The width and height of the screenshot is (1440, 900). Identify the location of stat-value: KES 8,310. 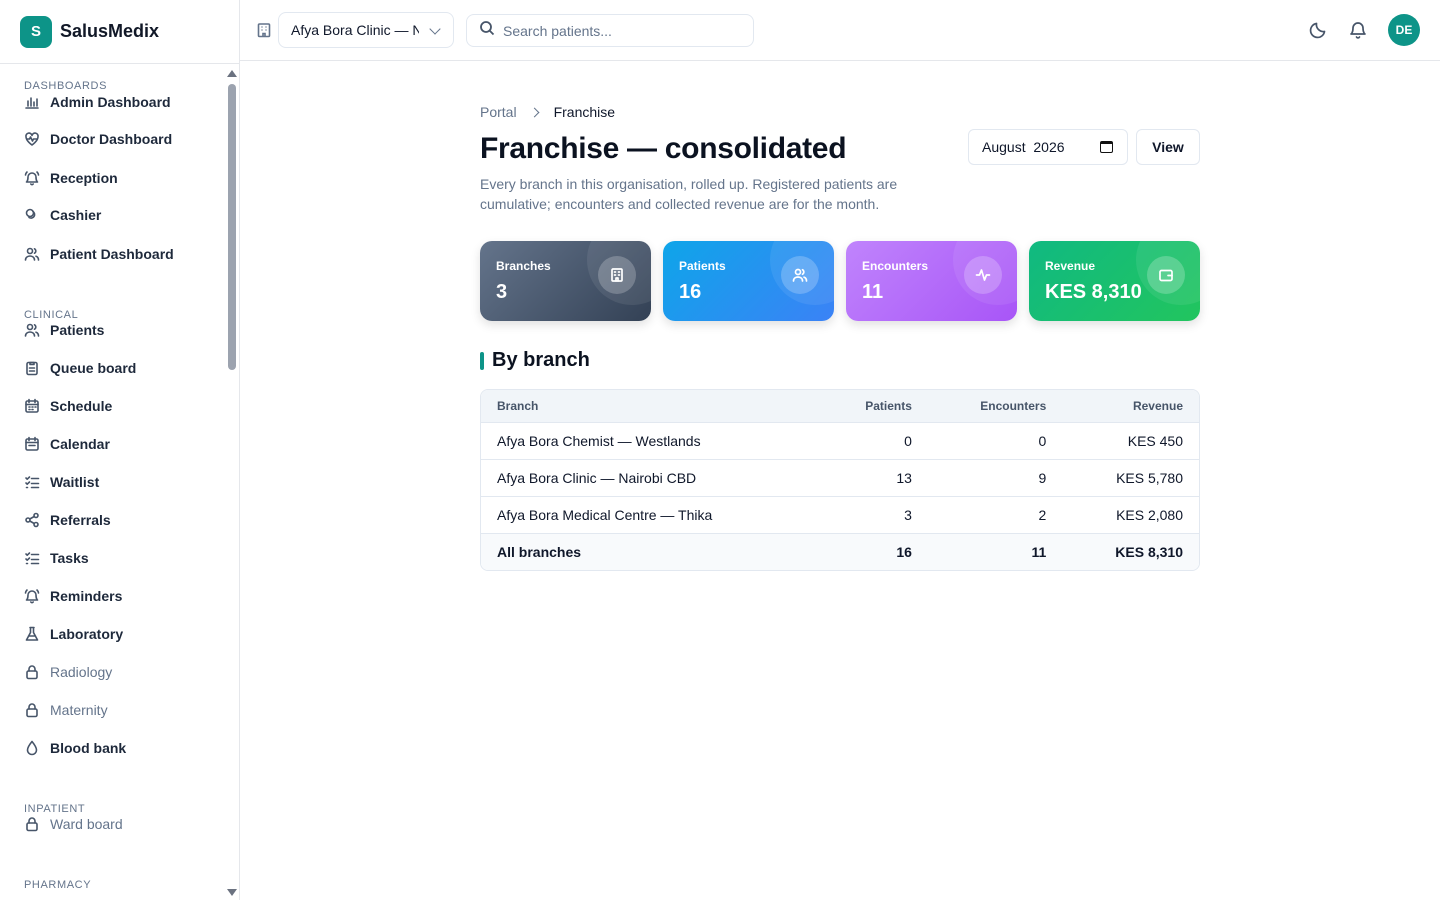
(1093, 292).